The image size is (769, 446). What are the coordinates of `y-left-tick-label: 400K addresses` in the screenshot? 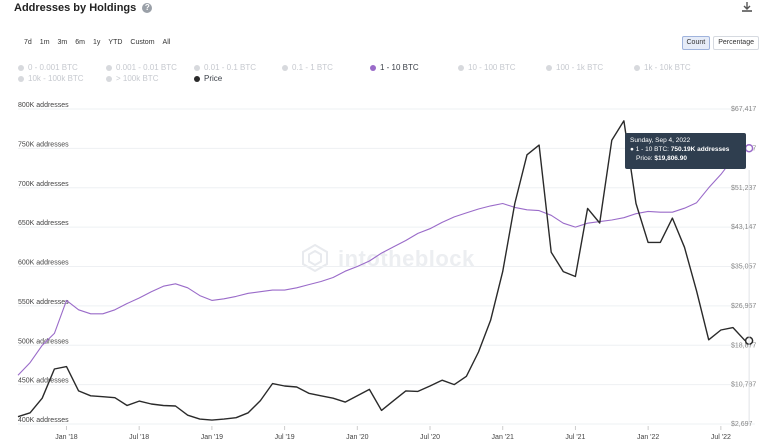 It's located at (43, 420).